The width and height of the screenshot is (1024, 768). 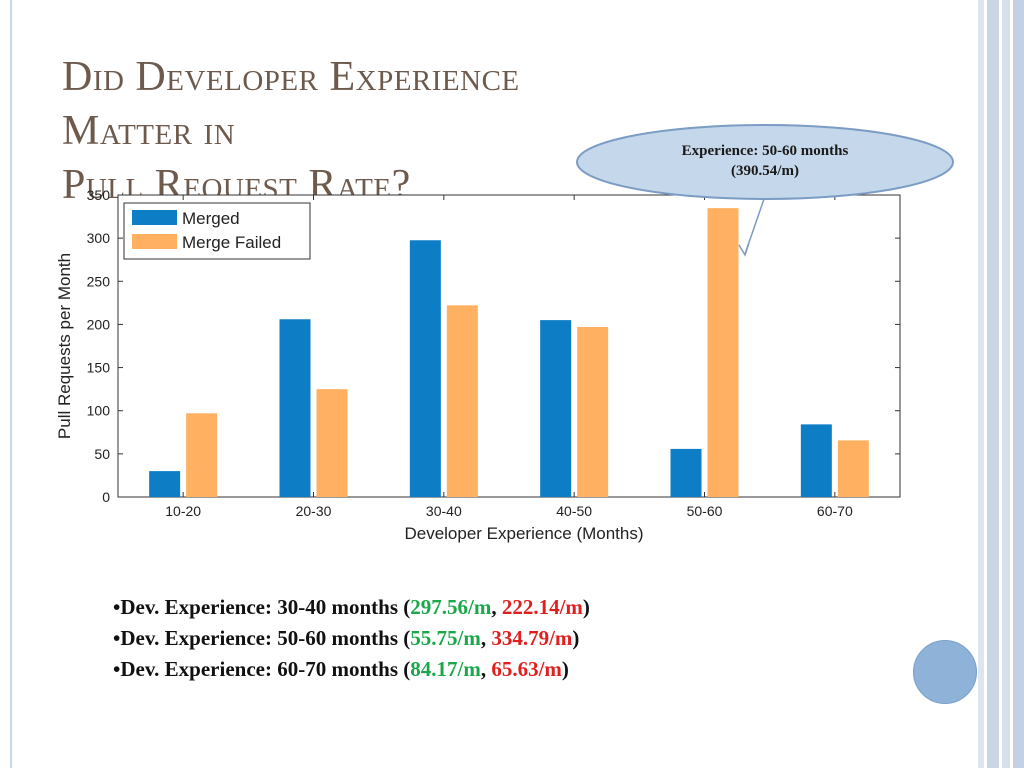 What do you see at coordinates (574, 511) in the screenshot?
I see `x-tick-label: 40-50` at bounding box center [574, 511].